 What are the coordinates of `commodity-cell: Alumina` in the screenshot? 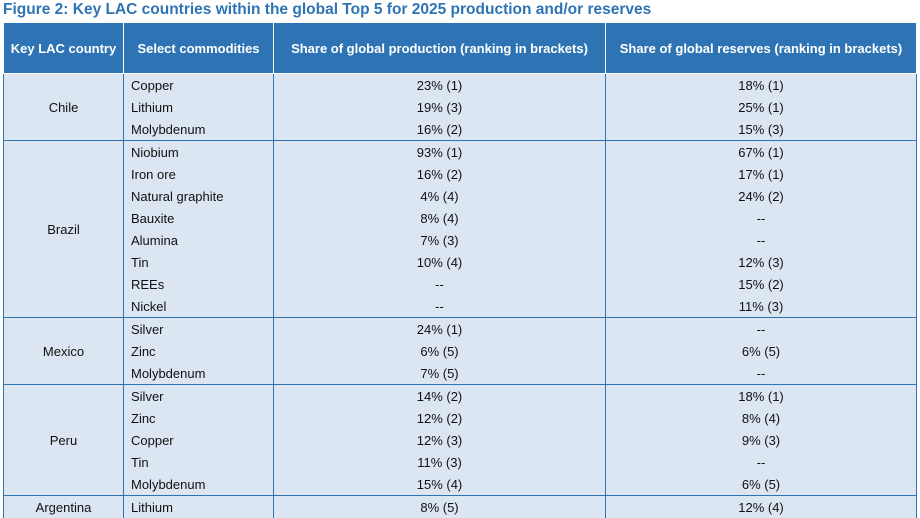 It's located at (199, 240).